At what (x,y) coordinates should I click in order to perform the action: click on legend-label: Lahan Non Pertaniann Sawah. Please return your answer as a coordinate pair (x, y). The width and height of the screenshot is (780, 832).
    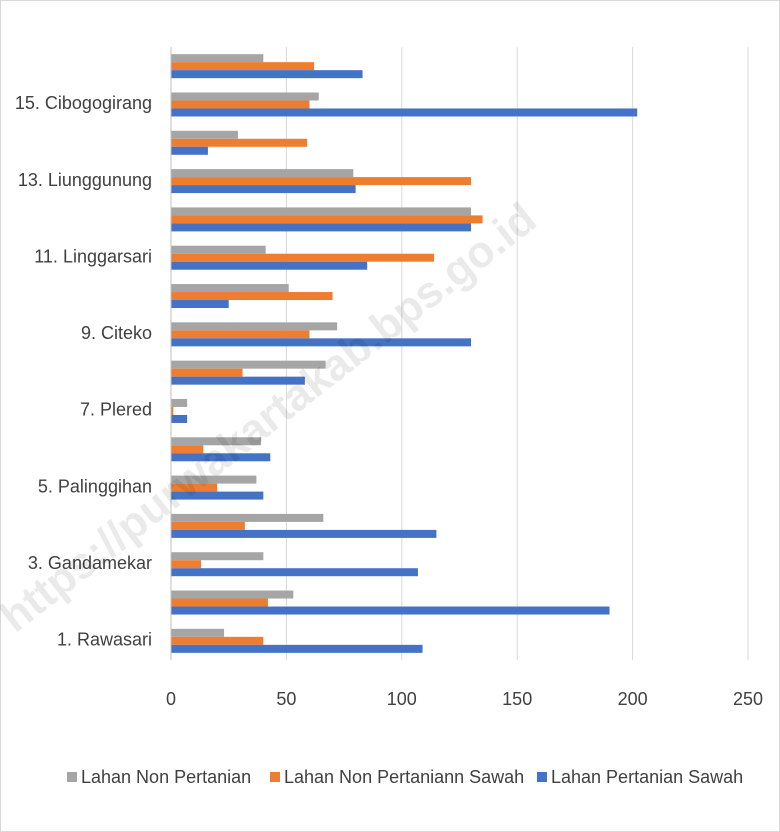
    Looking at the image, I should click on (404, 777).